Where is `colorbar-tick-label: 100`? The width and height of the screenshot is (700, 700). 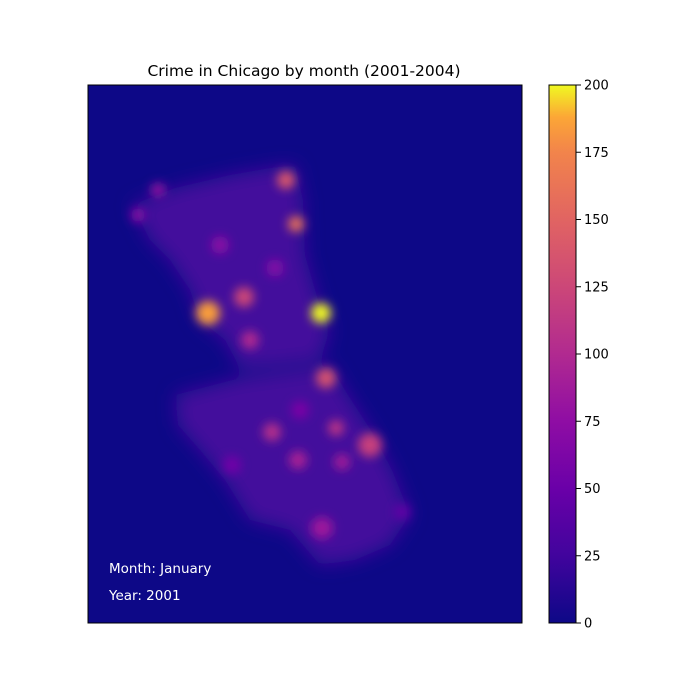
colorbar-tick-label: 100 is located at coordinates (596, 355).